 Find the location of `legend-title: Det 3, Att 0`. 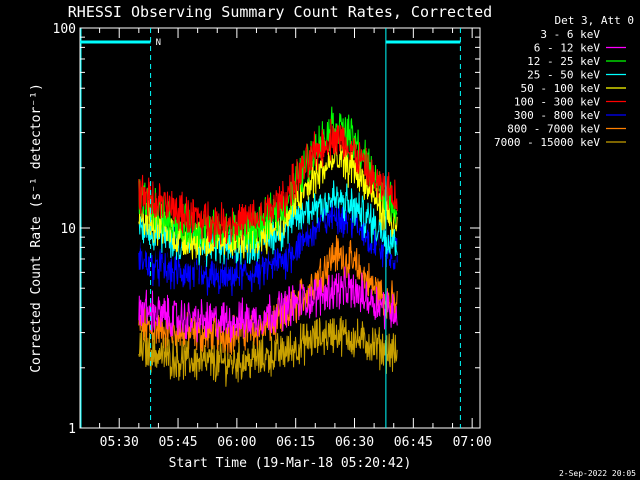

legend-title: Det 3, Att 0 is located at coordinates (594, 20).